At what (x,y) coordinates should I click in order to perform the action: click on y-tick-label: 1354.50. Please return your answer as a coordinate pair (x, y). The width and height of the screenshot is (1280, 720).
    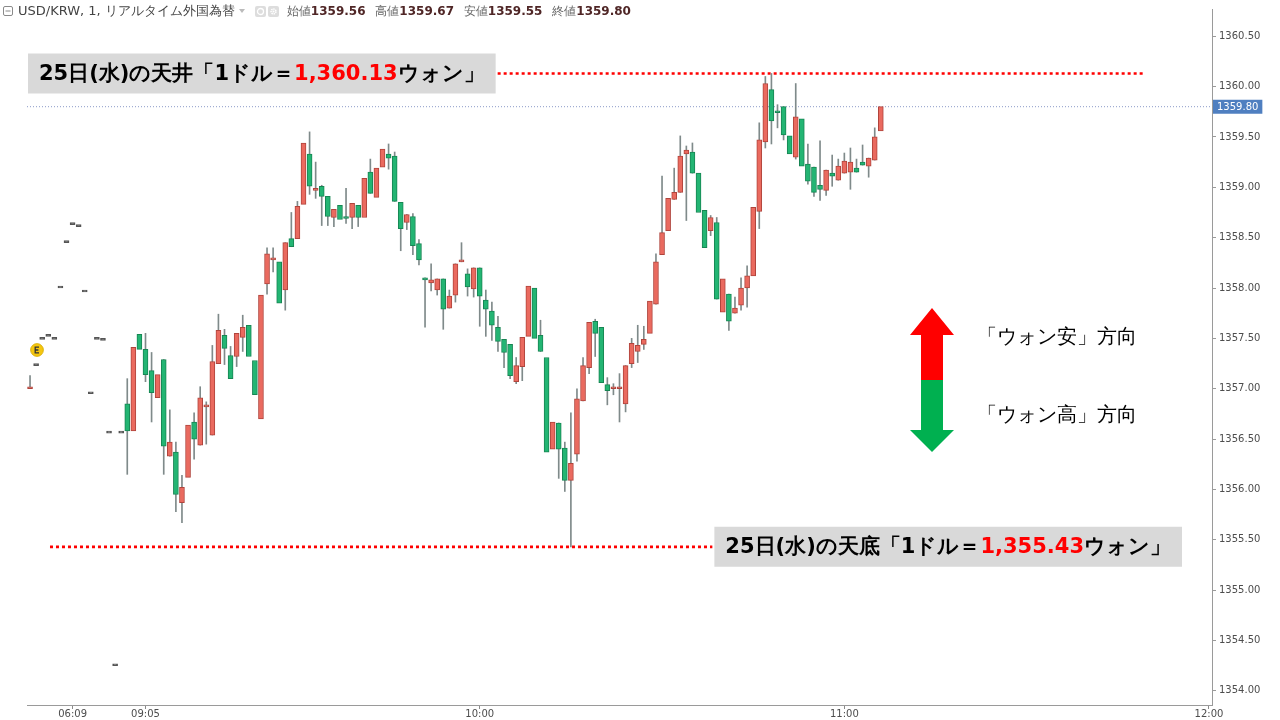
    Looking at the image, I should click on (1240, 640).